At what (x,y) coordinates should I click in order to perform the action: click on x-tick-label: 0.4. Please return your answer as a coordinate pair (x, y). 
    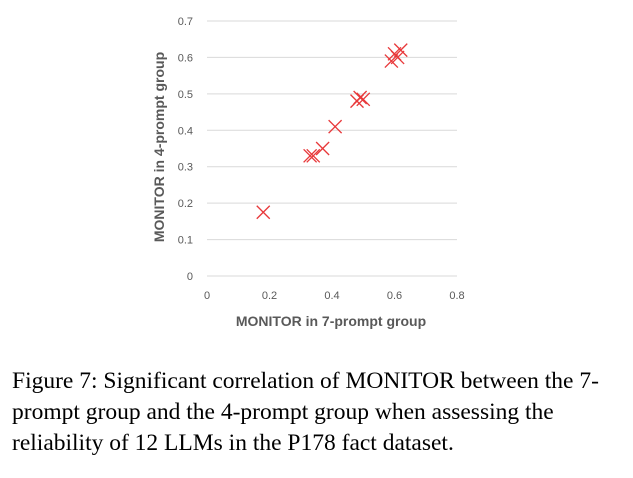
    Looking at the image, I should click on (331, 296).